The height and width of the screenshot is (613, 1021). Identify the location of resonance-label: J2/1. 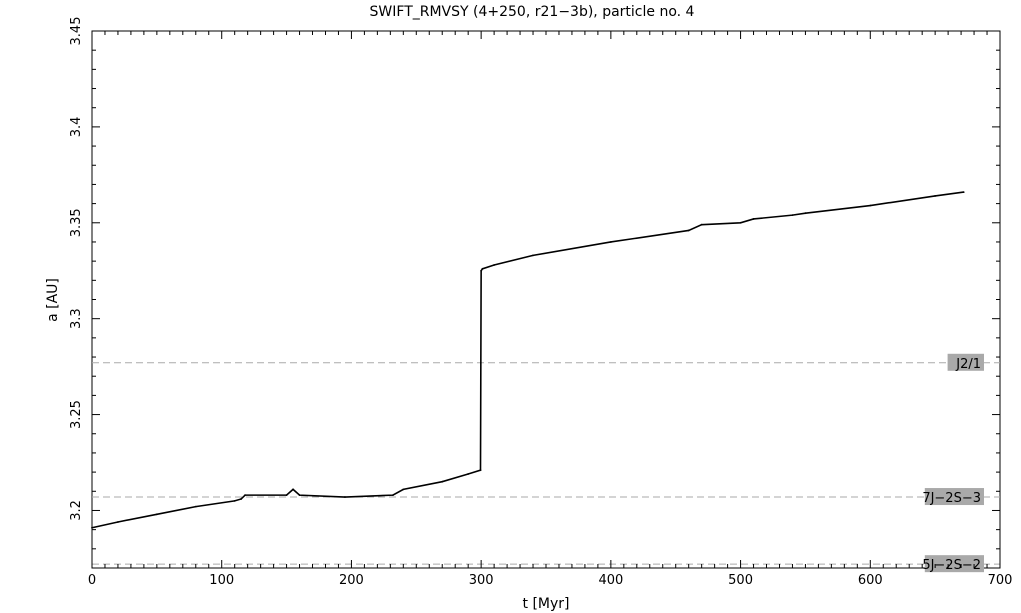
(968, 364).